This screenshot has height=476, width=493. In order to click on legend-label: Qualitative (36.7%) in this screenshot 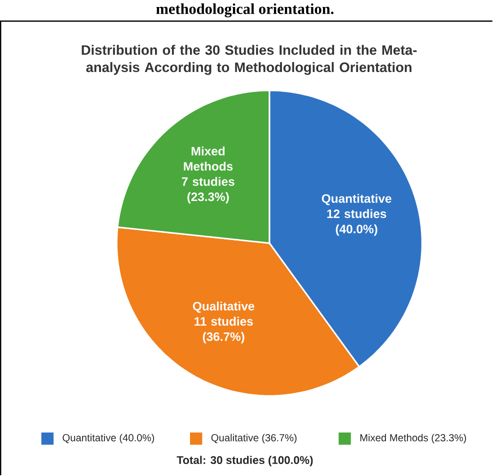, I will do `click(254, 439)`.